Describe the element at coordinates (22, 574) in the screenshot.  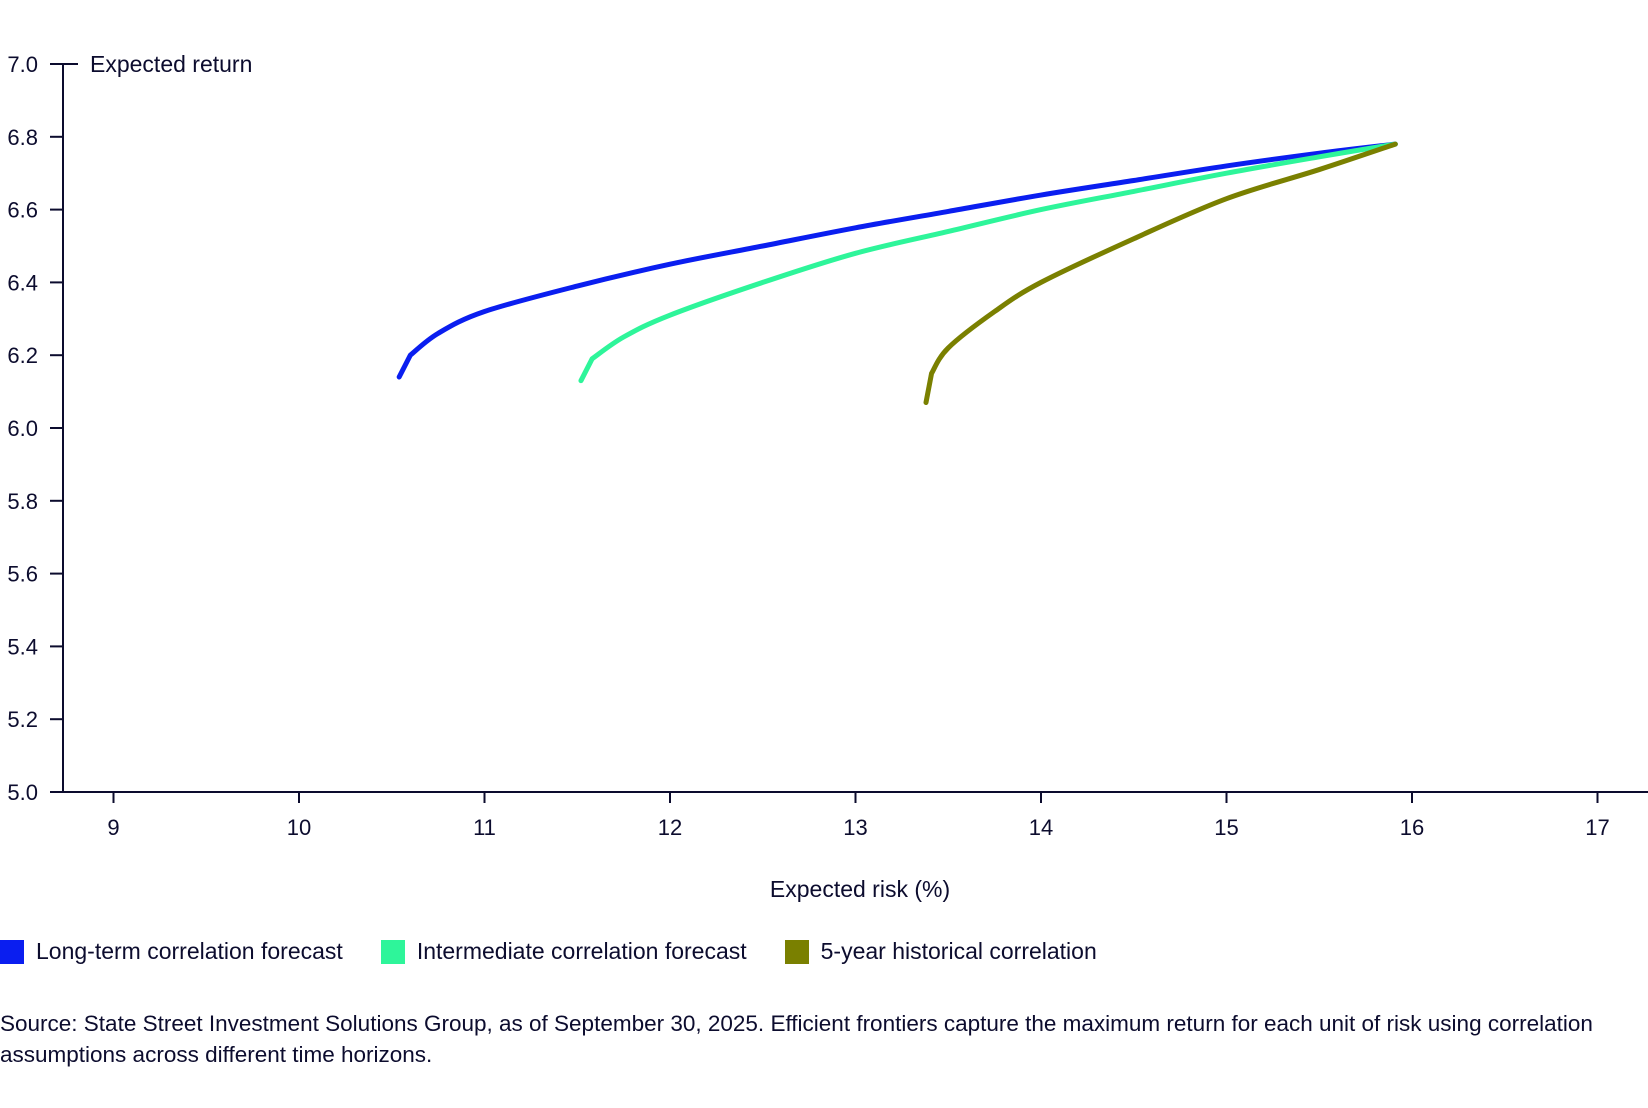
I see `y-tick-label: 5.6` at that location.